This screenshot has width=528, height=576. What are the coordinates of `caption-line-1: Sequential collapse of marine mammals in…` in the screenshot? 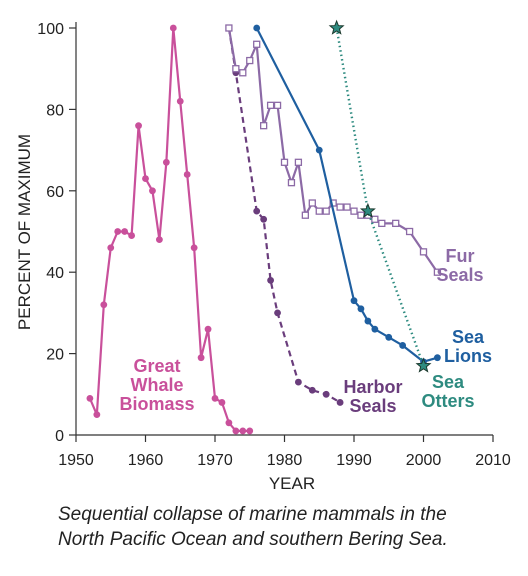 It's located at (252, 514).